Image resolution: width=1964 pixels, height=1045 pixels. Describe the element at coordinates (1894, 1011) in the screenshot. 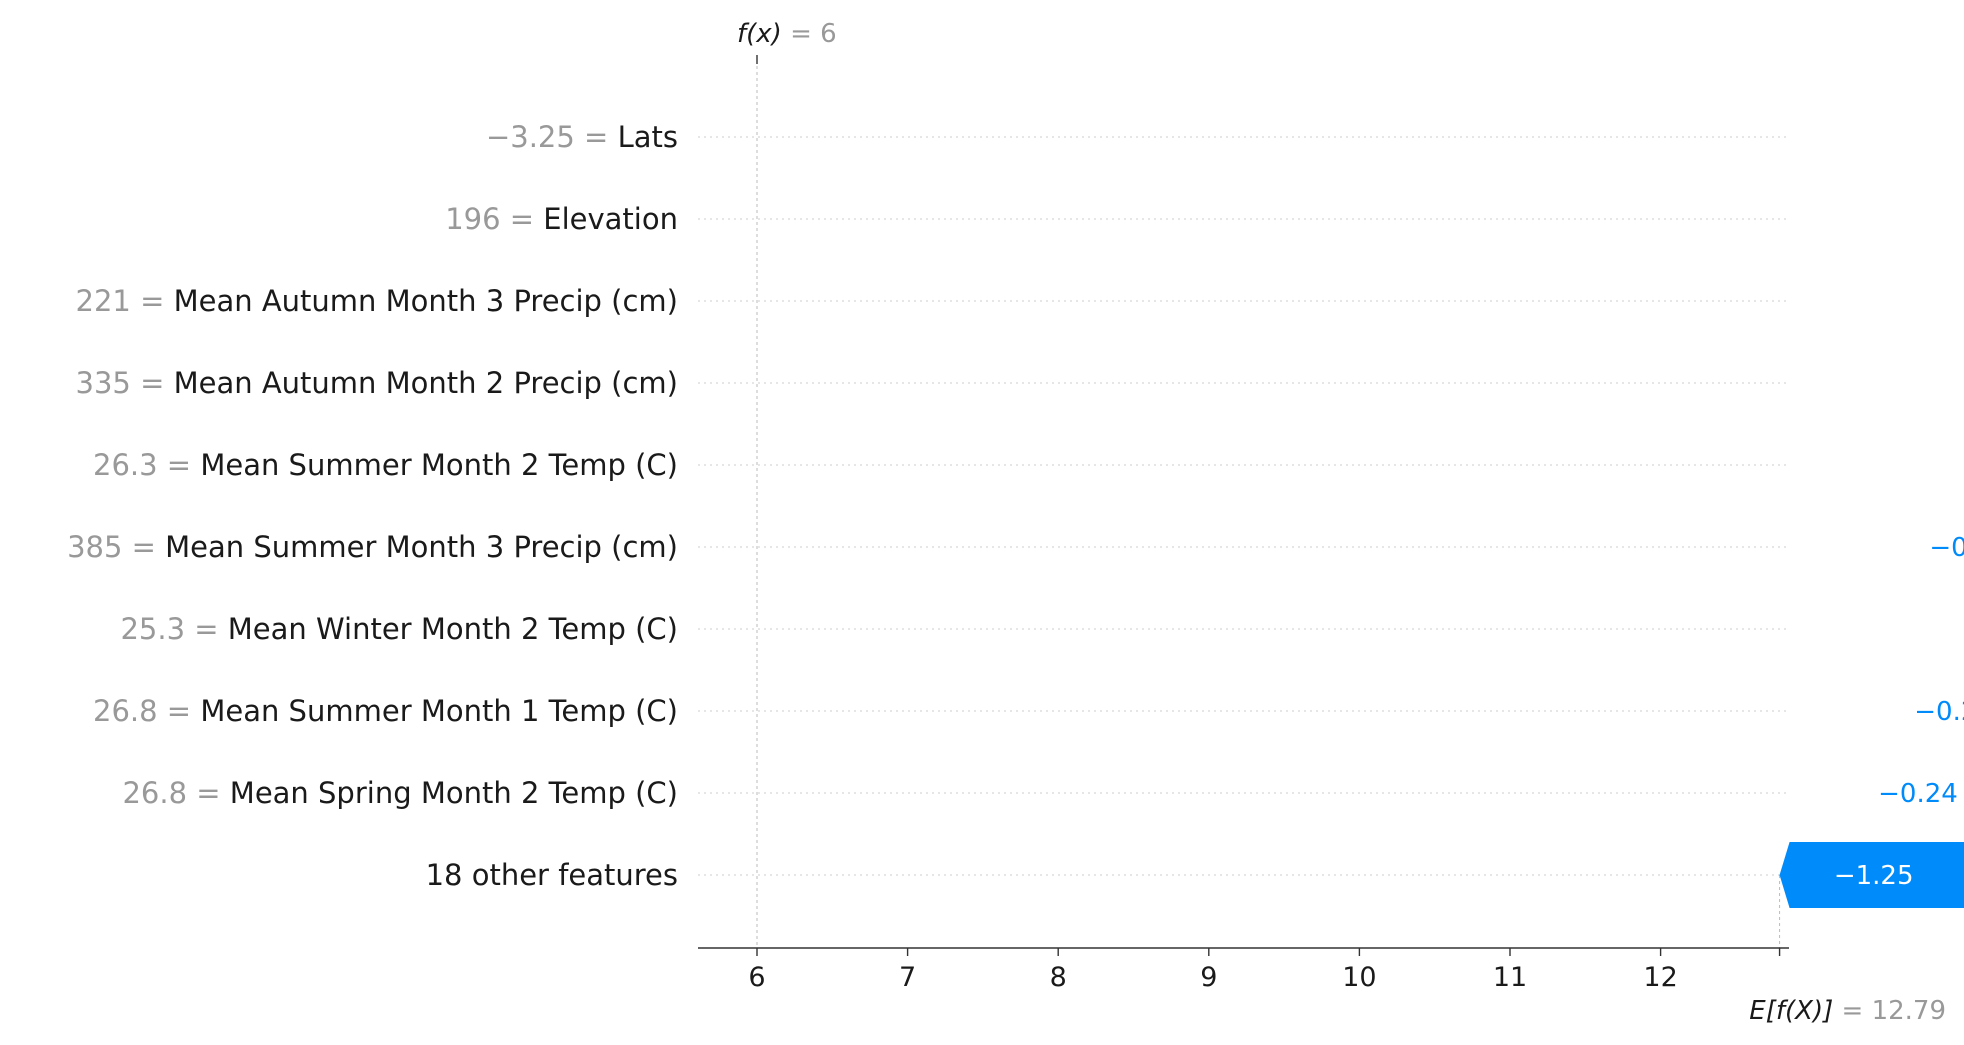

I see `base-value: = 12.79` at that location.